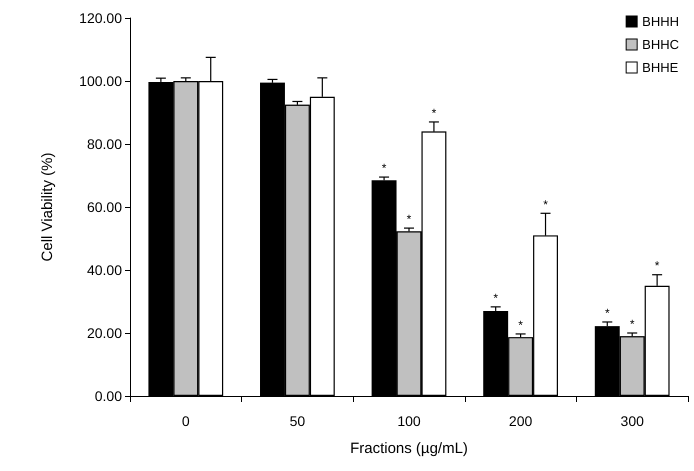 The width and height of the screenshot is (694, 471). What do you see at coordinates (104, 144) in the screenshot?
I see `y-tick-label: 80.00` at bounding box center [104, 144].